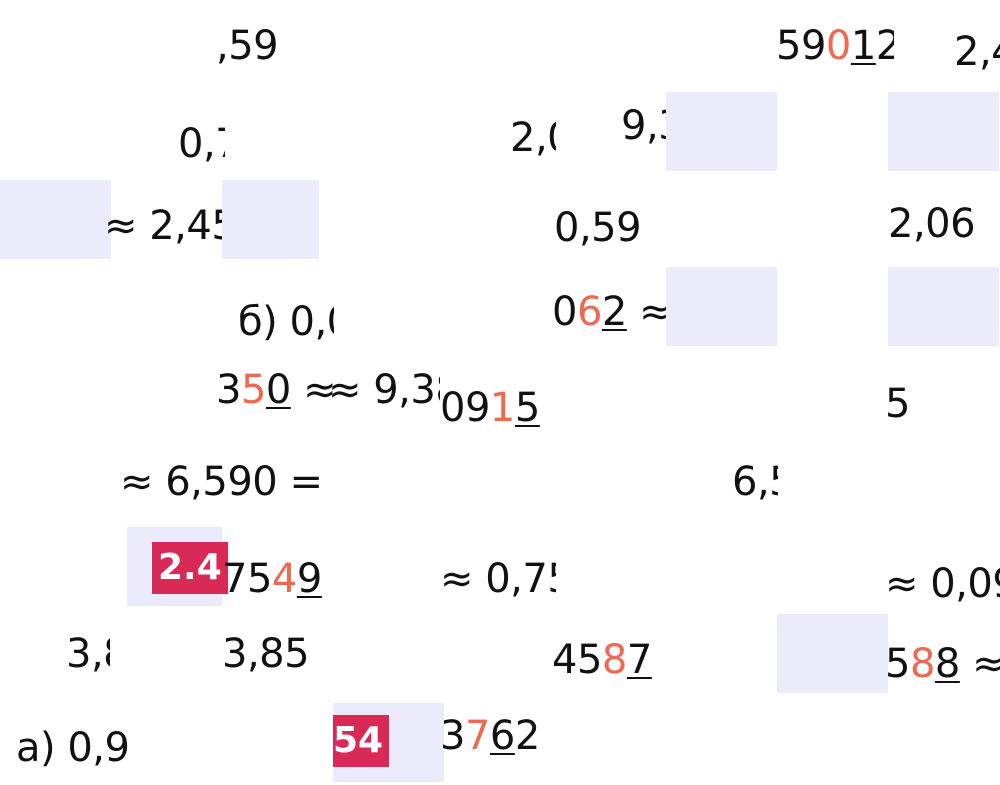 The image size is (1000, 785). I want to click on expression-fragment: 0,59, so click(598, 228).